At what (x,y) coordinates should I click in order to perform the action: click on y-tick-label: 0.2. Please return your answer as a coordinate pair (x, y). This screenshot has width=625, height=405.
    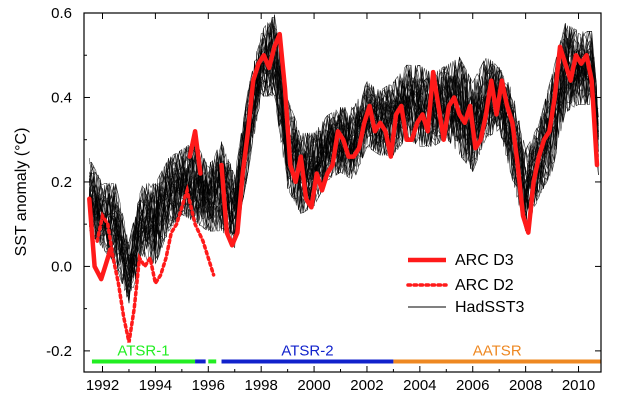
    Looking at the image, I should click on (61, 182).